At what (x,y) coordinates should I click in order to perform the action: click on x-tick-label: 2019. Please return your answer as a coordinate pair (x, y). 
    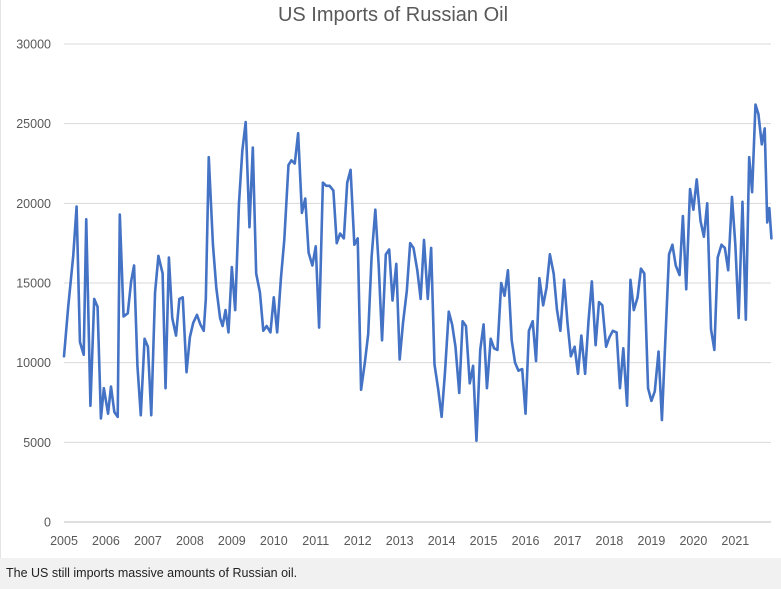
    Looking at the image, I should click on (652, 541).